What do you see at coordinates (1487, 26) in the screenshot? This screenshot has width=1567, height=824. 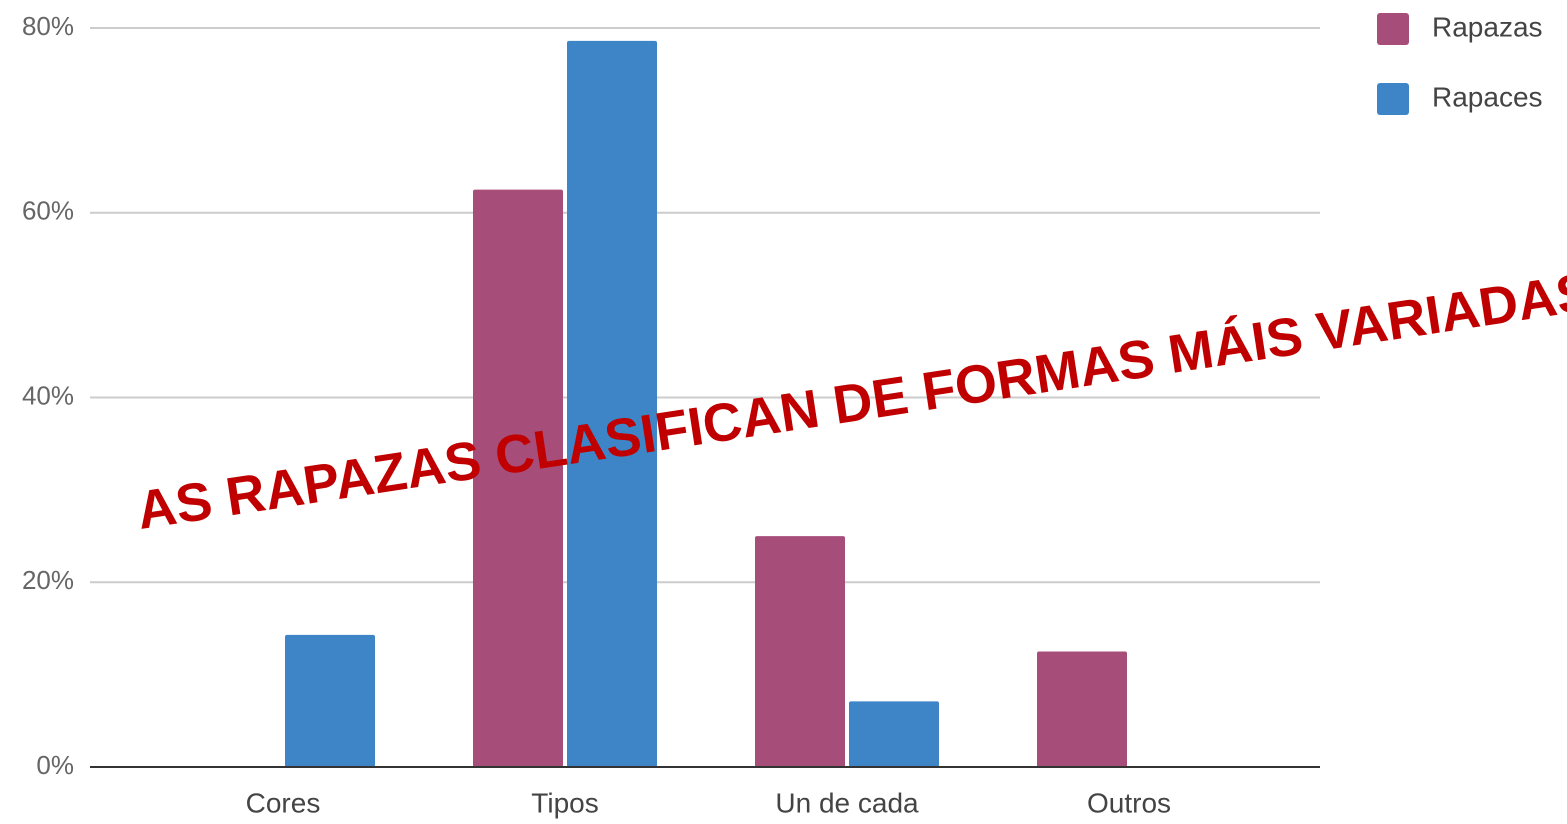 I see `legend-label: Rapazas` at bounding box center [1487, 26].